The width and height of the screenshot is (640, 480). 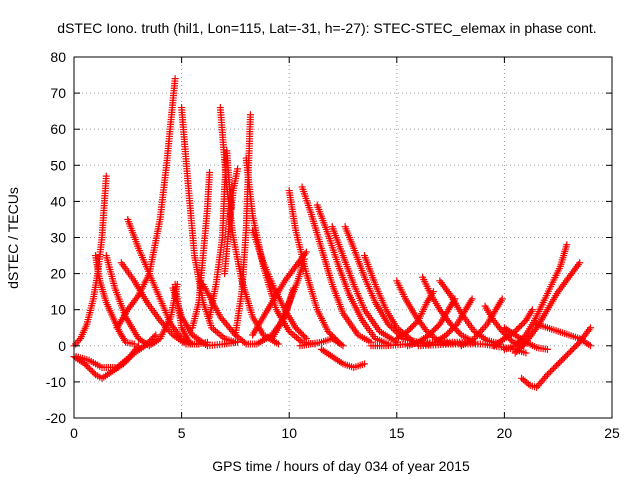 What do you see at coordinates (58, 310) in the screenshot?
I see `y-tick-label: 10` at bounding box center [58, 310].